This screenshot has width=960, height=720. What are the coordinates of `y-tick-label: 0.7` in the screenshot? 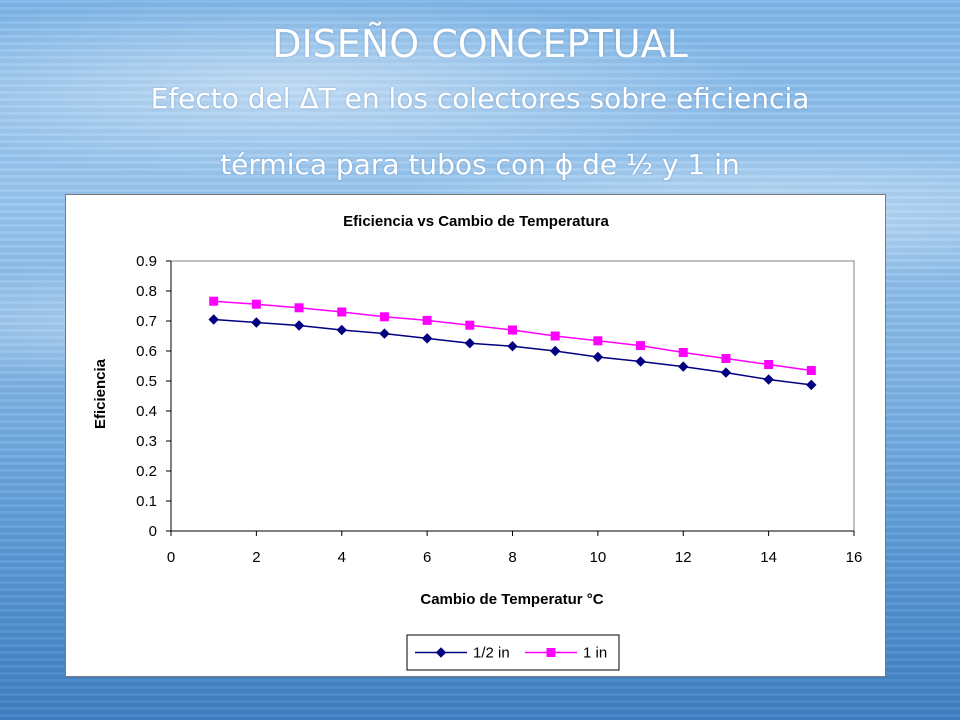 It's located at (146, 321).